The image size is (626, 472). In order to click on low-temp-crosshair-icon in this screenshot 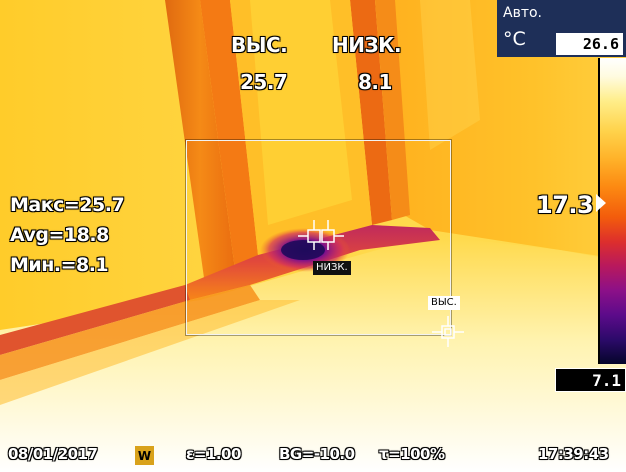, I will do `click(321, 235)`.